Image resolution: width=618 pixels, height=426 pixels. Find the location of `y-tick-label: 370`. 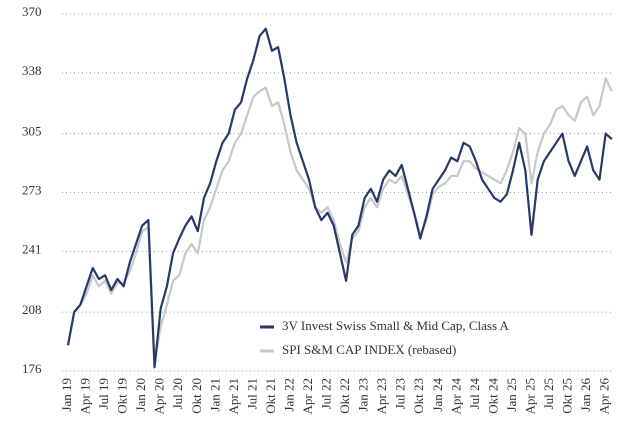

y-tick-label: 370 is located at coordinates (32, 11).